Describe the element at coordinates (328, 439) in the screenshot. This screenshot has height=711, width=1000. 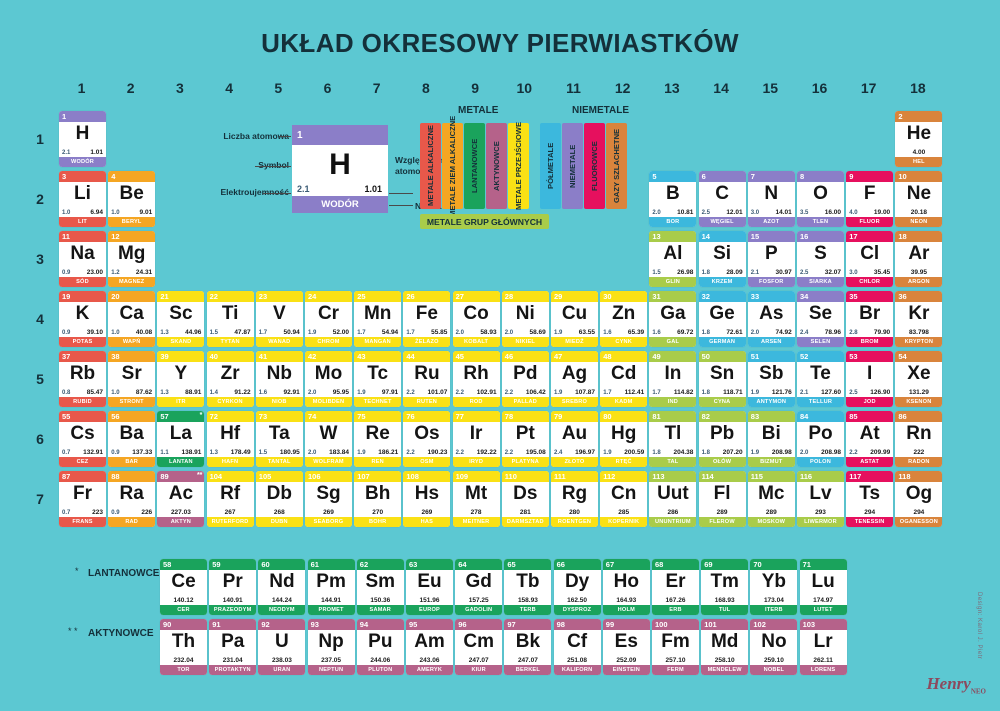
I see `element-cell-w: 74 W 2.0 183.84 WOLFRAM` at that location.